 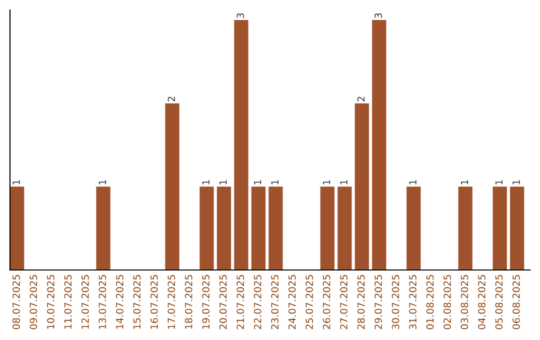 I want to click on x-tick-label: 30.07.2025, so click(x=396, y=302).